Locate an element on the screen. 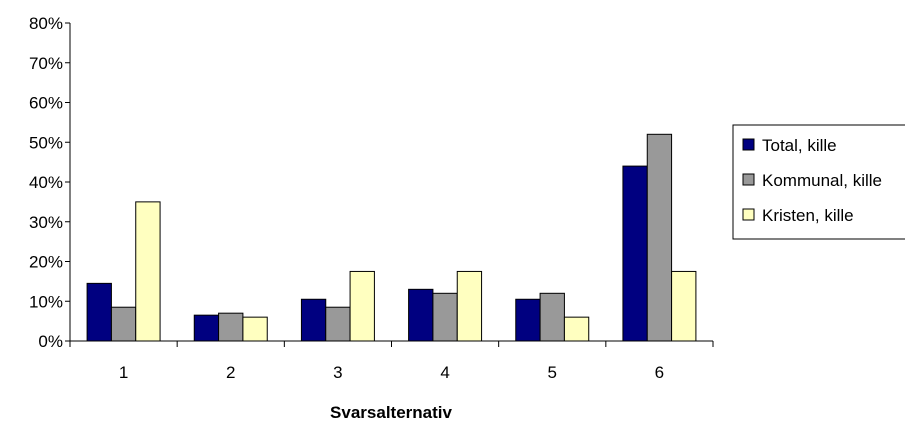  y-tick-label: 60% is located at coordinates (46, 103).